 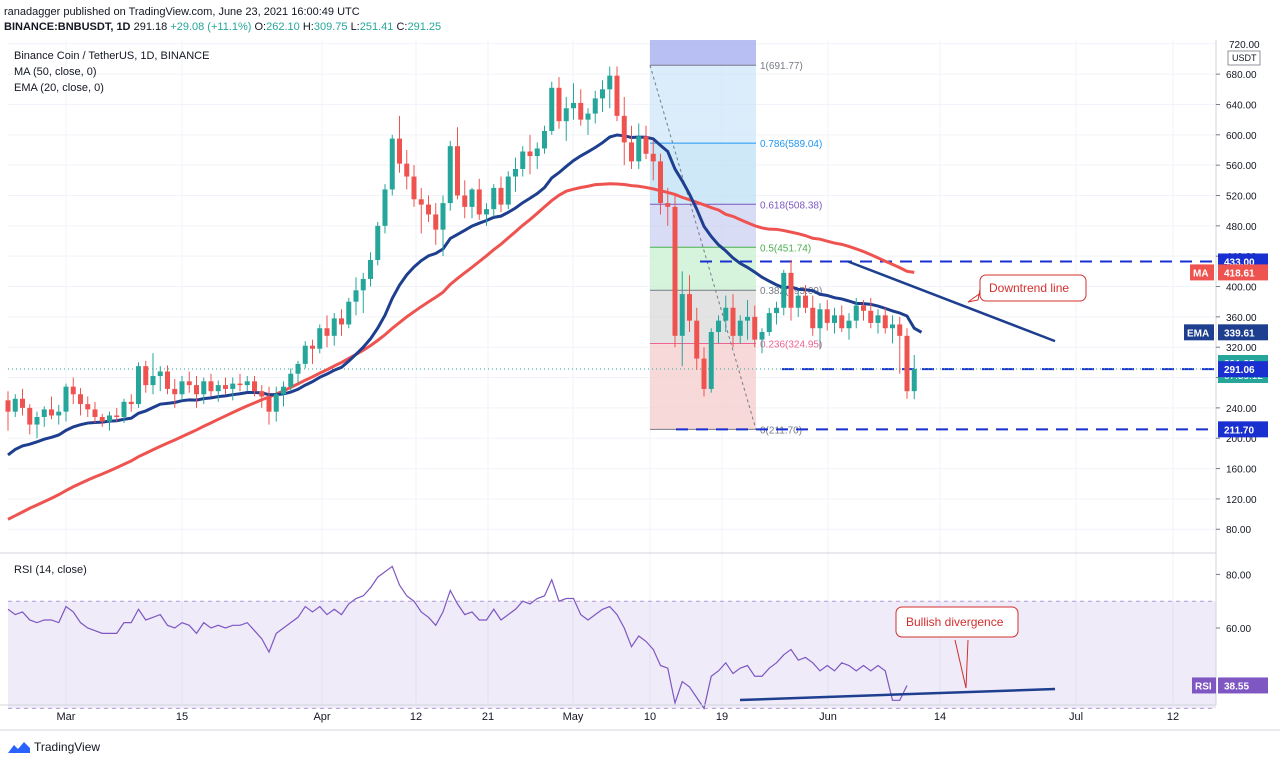 What do you see at coordinates (1244, 45) in the screenshot?
I see `price-tick-label: 720.00` at bounding box center [1244, 45].